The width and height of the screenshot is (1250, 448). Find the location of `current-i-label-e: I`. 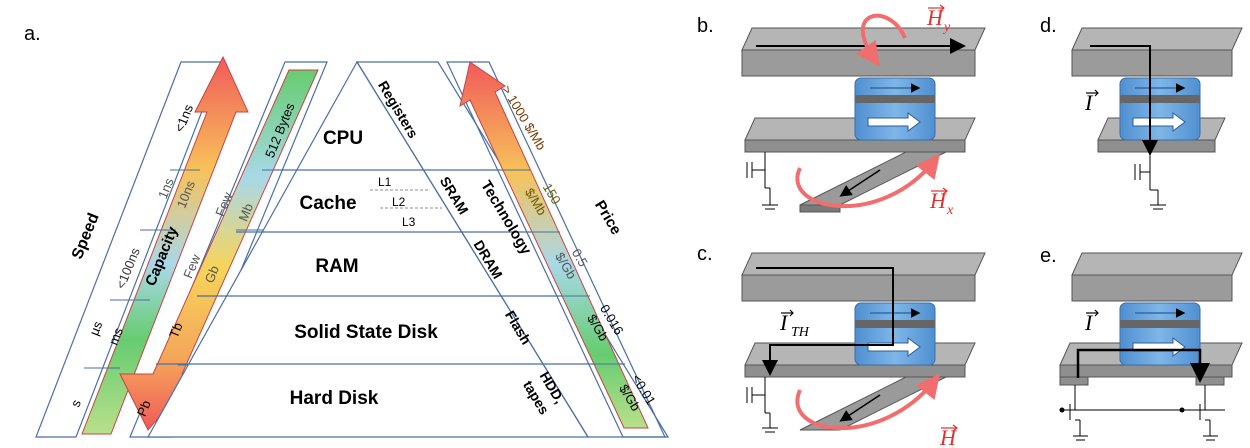

current-i-label-e: I is located at coordinates (1089, 322).